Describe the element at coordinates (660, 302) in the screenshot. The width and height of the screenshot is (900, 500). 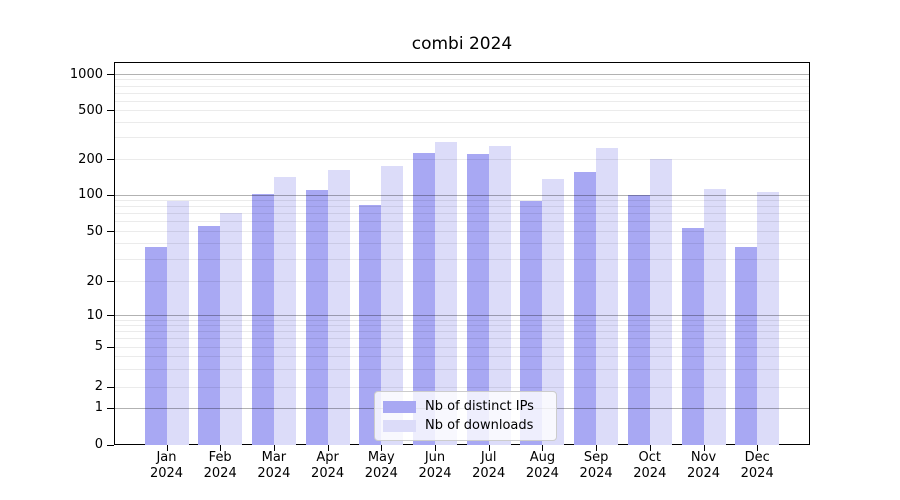
I see `bar-downloads-oct` at that location.